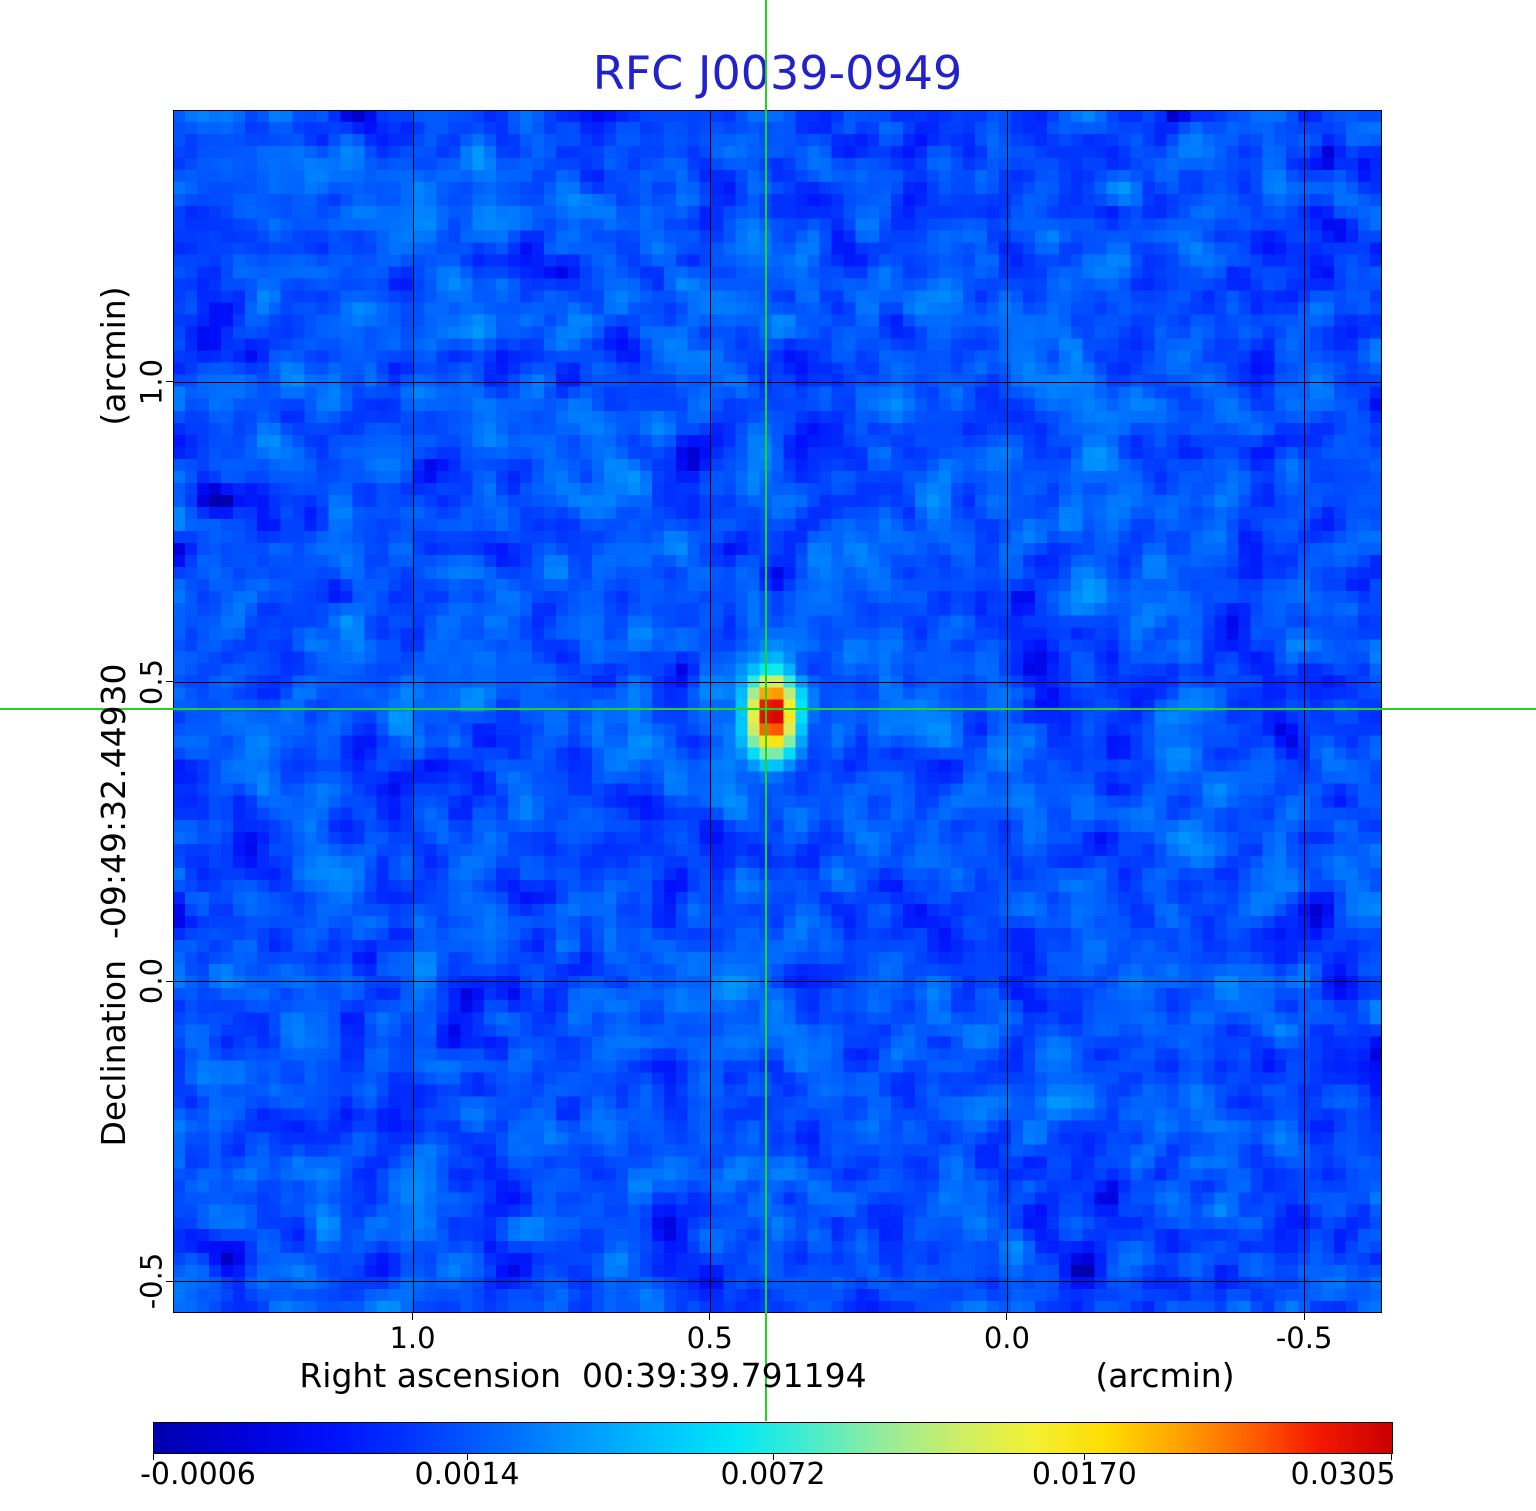  What do you see at coordinates (151, 981) in the screenshot?
I see `y-tick-label: 0.0` at bounding box center [151, 981].